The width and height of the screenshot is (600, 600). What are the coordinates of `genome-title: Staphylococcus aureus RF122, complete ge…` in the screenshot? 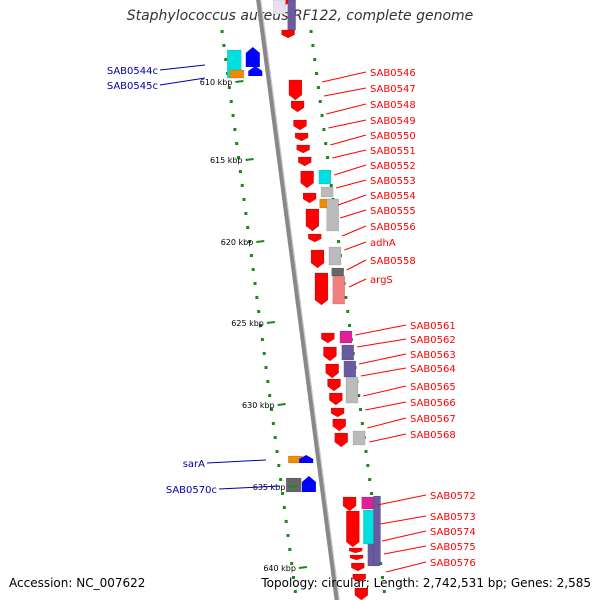 It's located at (300, 16).